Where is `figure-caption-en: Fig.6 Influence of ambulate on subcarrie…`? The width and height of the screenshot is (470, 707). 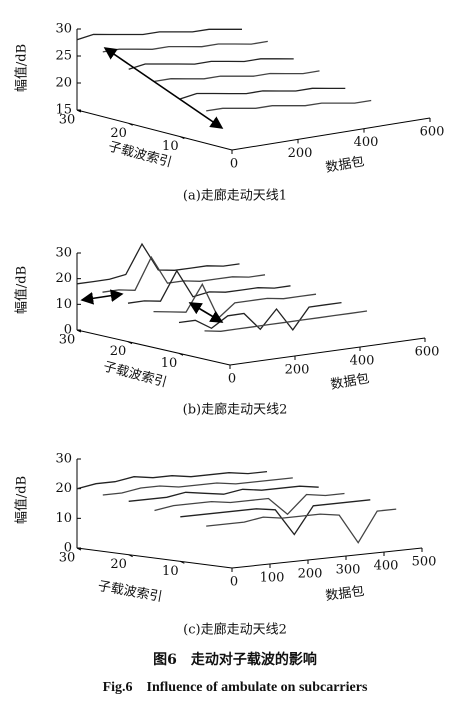 figure-caption-en: Fig.6 Influence of ambulate on subcarrie… is located at coordinates (235, 687).